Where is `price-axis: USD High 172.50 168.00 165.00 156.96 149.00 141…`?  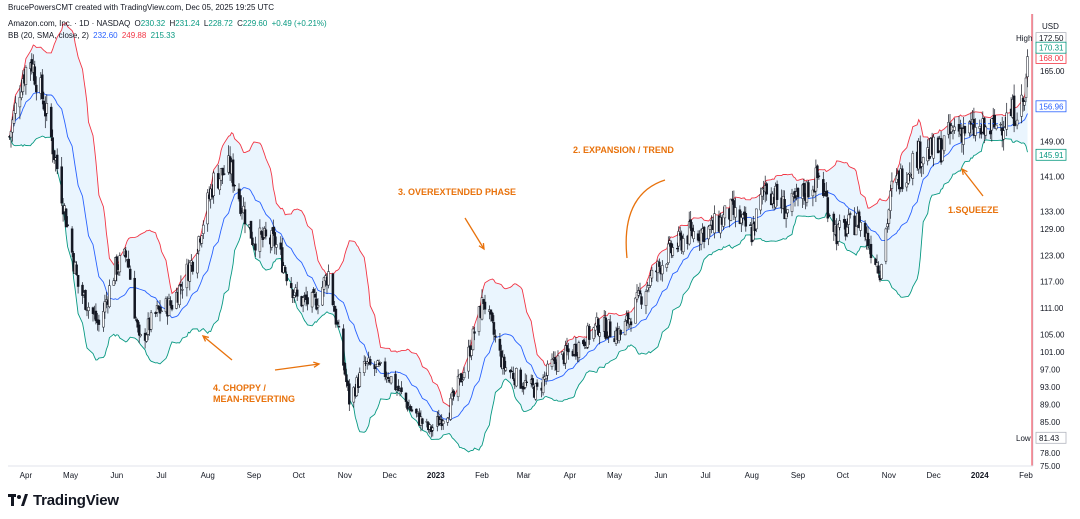 price-axis: USD High 172.50 168.00 165.00 156.96 149.00 141… is located at coordinates (1041, 242).